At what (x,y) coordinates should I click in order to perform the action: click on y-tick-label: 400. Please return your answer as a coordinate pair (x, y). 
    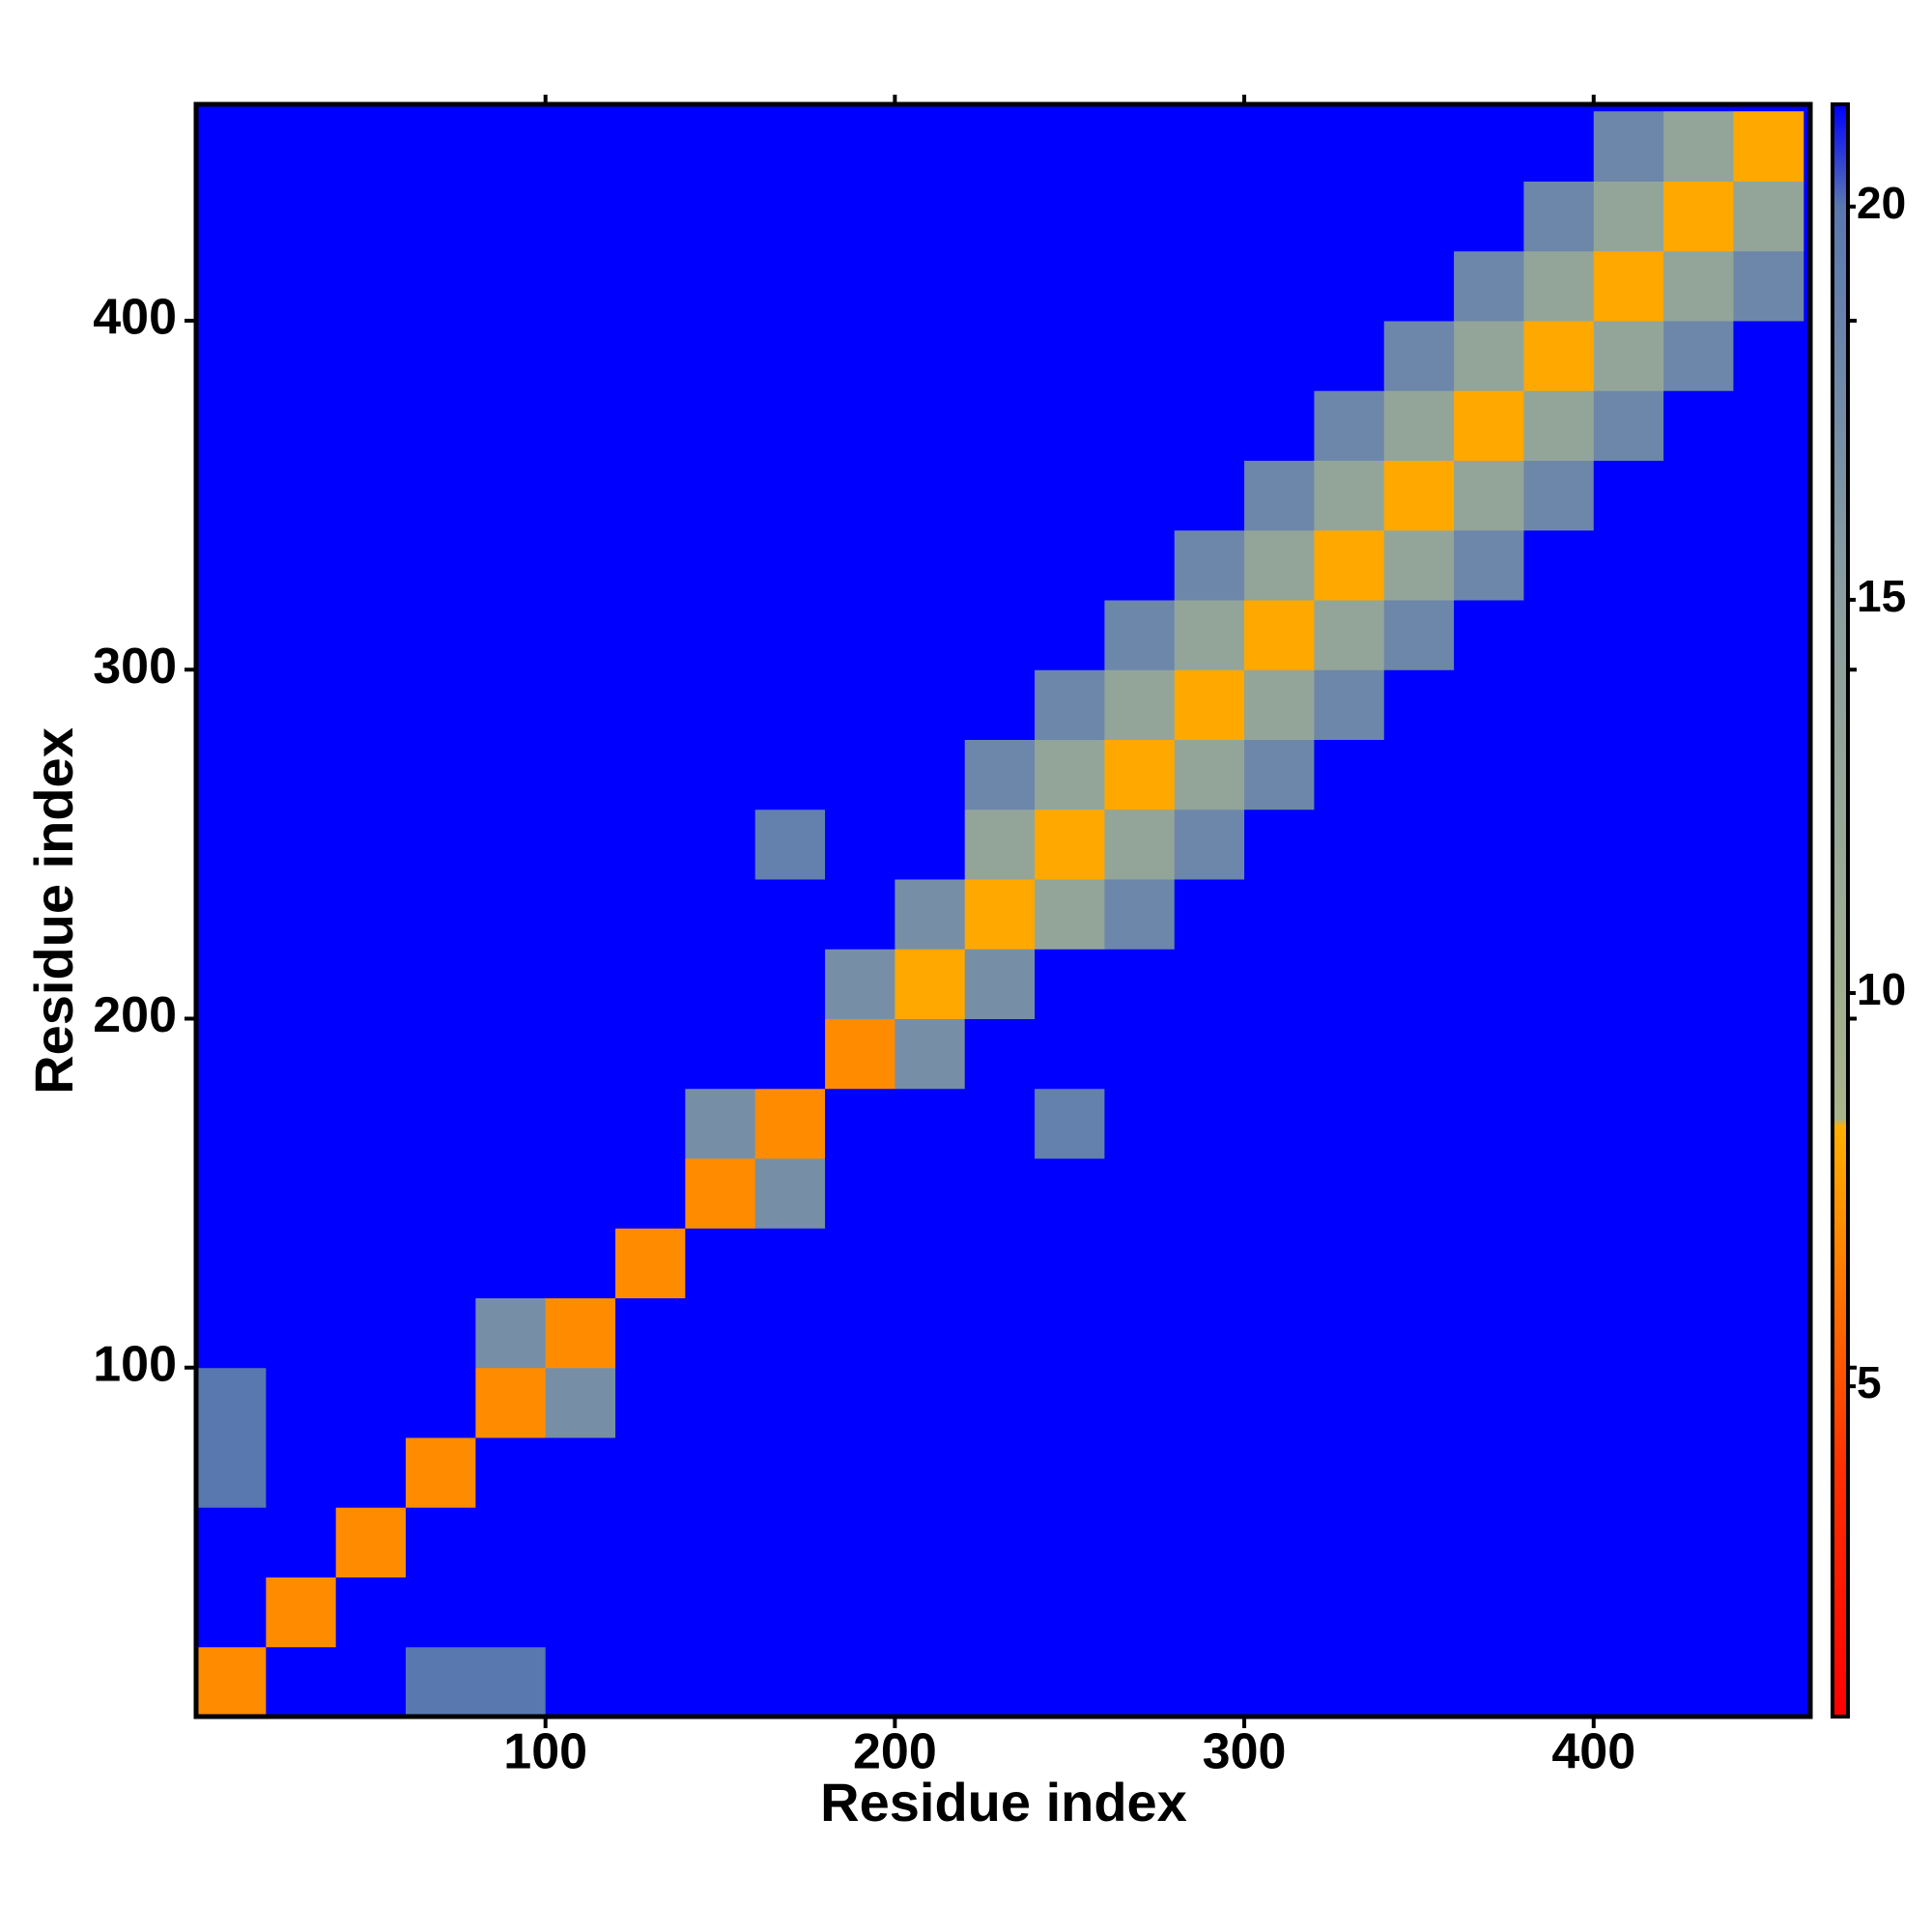
    Looking at the image, I should click on (135, 318).